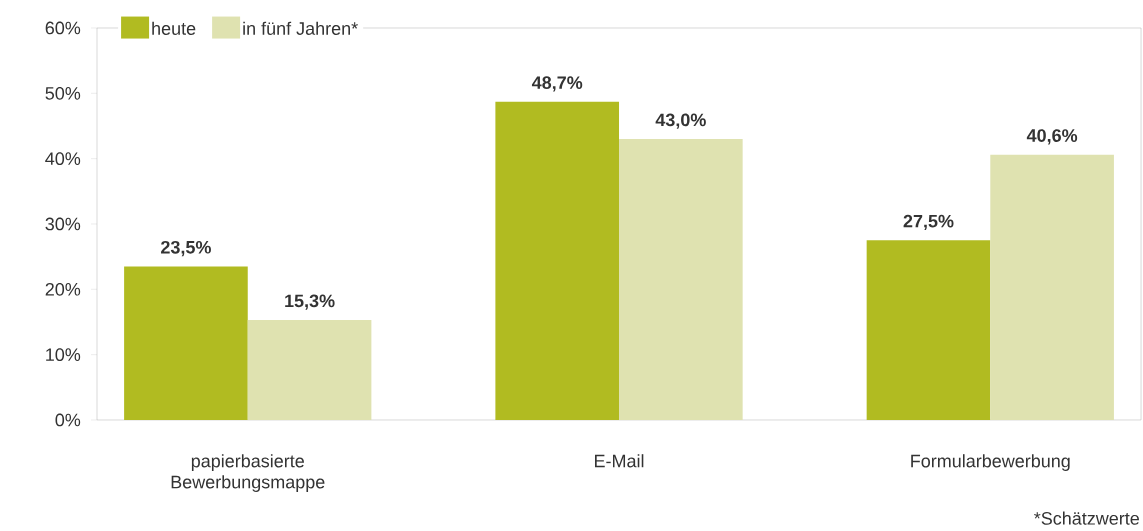  What do you see at coordinates (63, 28) in the screenshot?
I see `y-tick-label: 60%` at bounding box center [63, 28].